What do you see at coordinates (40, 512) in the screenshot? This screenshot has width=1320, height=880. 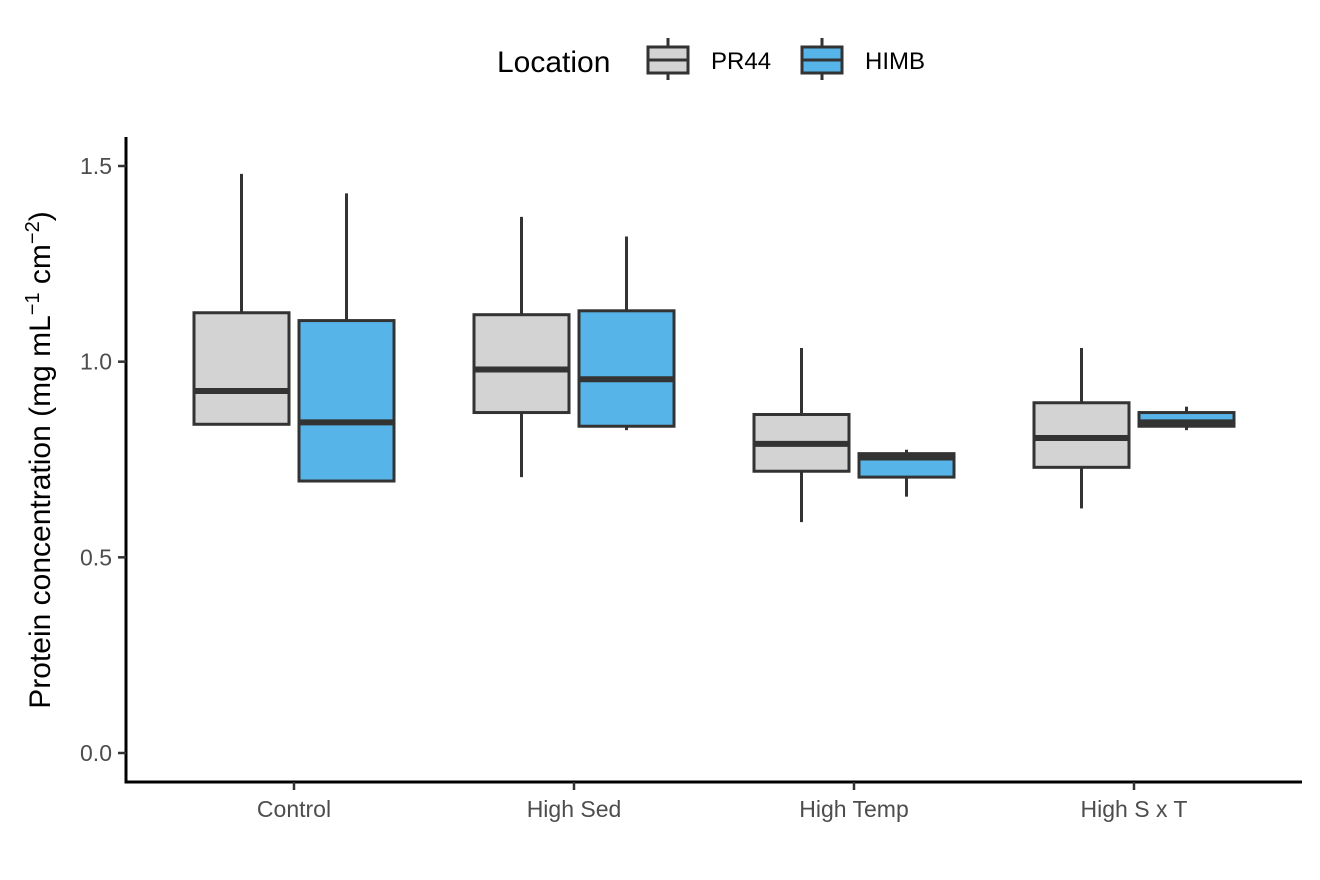 I see `y-axis-title-part: Protein concentration (mg mL` at bounding box center [40, 512].